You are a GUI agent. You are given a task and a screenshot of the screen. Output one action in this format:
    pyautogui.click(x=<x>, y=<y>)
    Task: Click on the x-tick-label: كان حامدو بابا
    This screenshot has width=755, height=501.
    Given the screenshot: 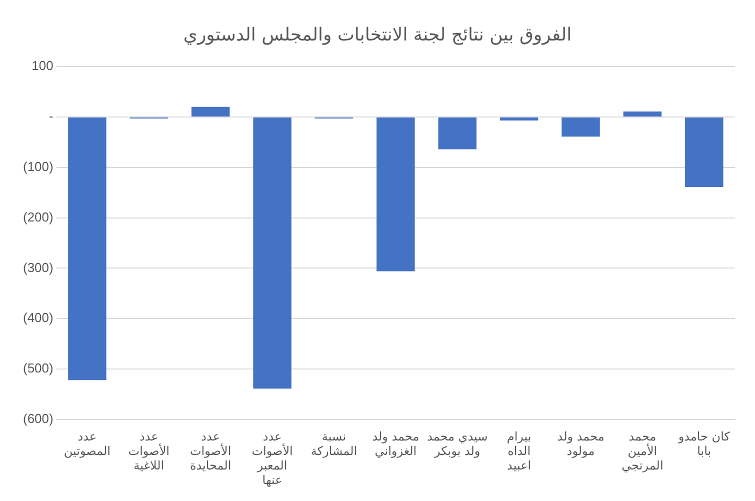 What is the action you would take?
    pyautogui.click(x=703, y=444)
    